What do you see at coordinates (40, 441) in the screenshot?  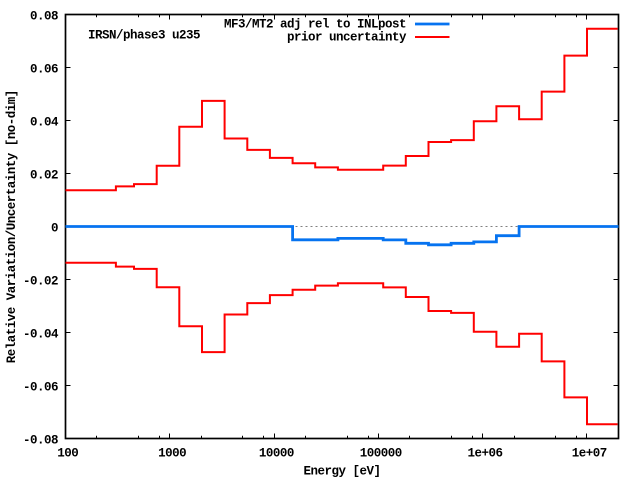 I see `svg-text: -0.08` at bounding box center [40, 441].